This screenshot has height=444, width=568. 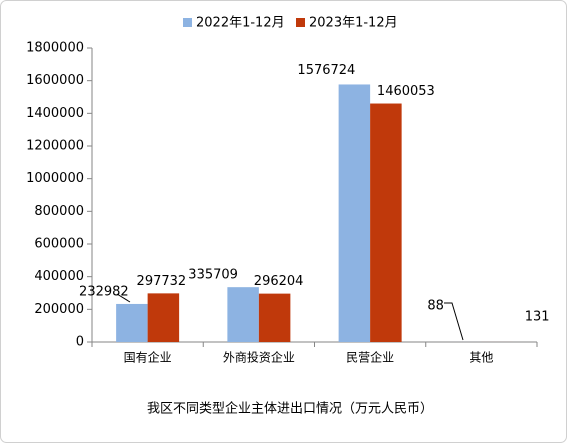 I want to click on data-label: 232982, so click(x=104, y=291).